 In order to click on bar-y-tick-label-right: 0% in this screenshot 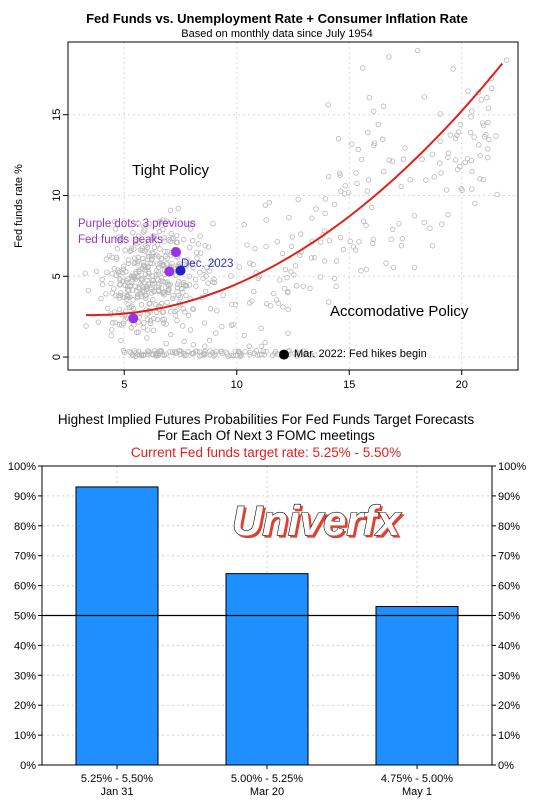, I will do `click(506, 766)`.